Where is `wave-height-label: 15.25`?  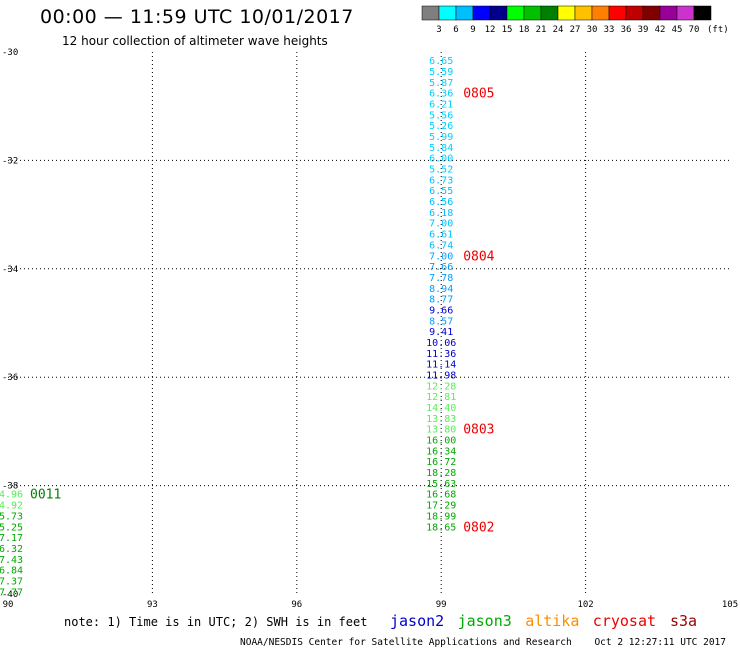
wave-height-label: 15.25 is located at coordinates (11, 527).